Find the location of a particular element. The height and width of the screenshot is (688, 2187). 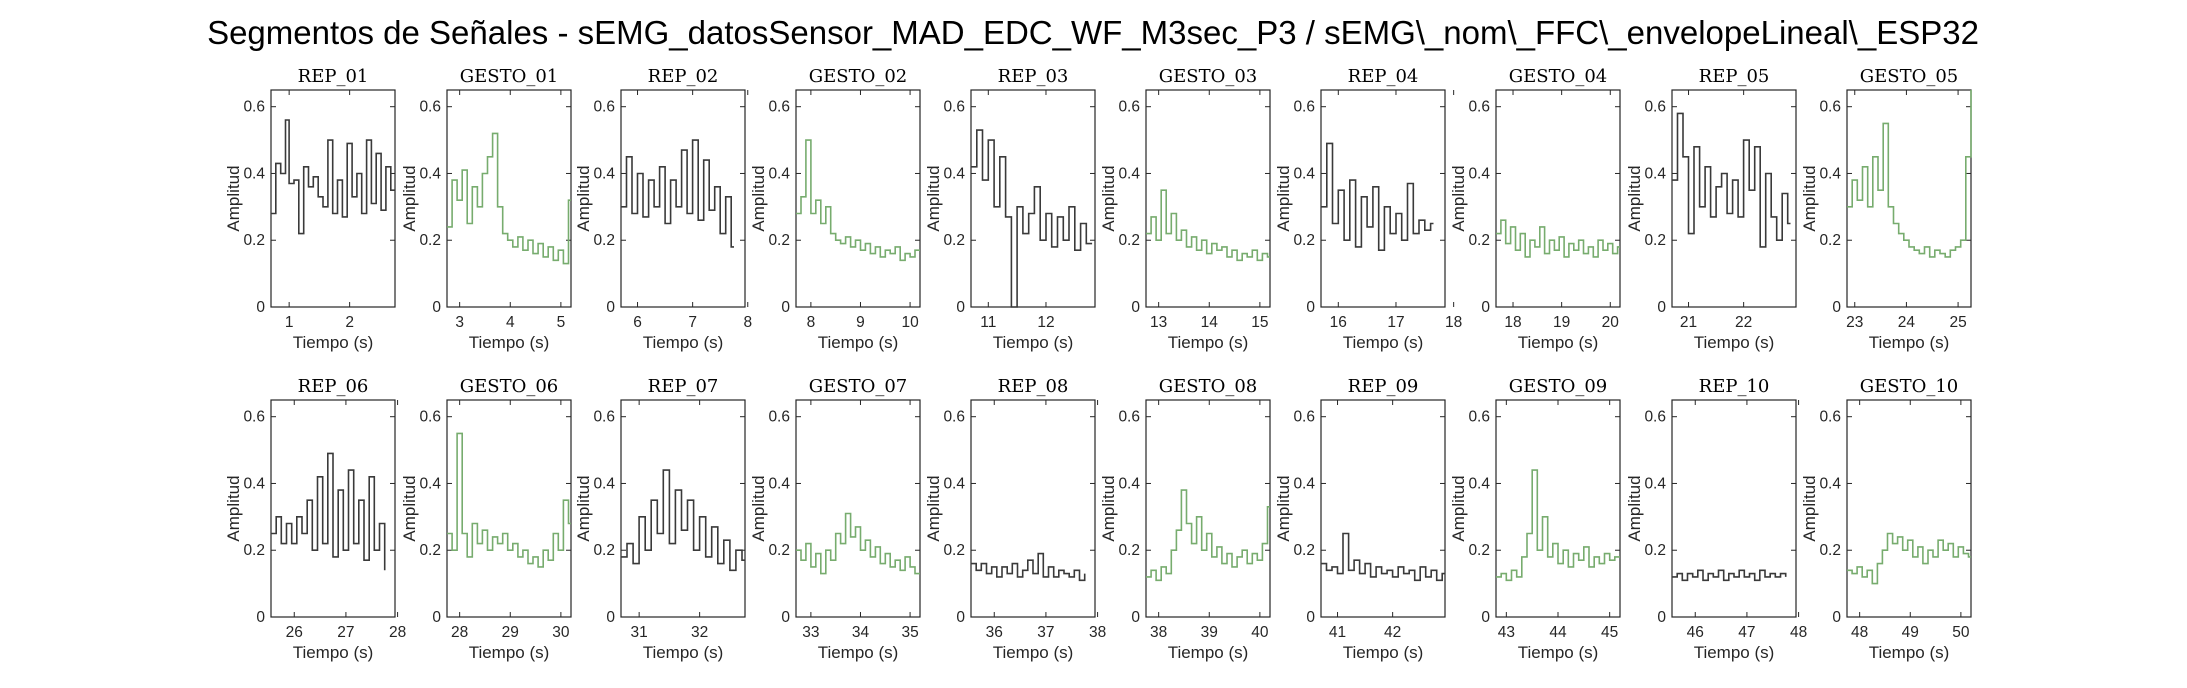

subplot-title: REP_02 is located at coordinates (683, 76).